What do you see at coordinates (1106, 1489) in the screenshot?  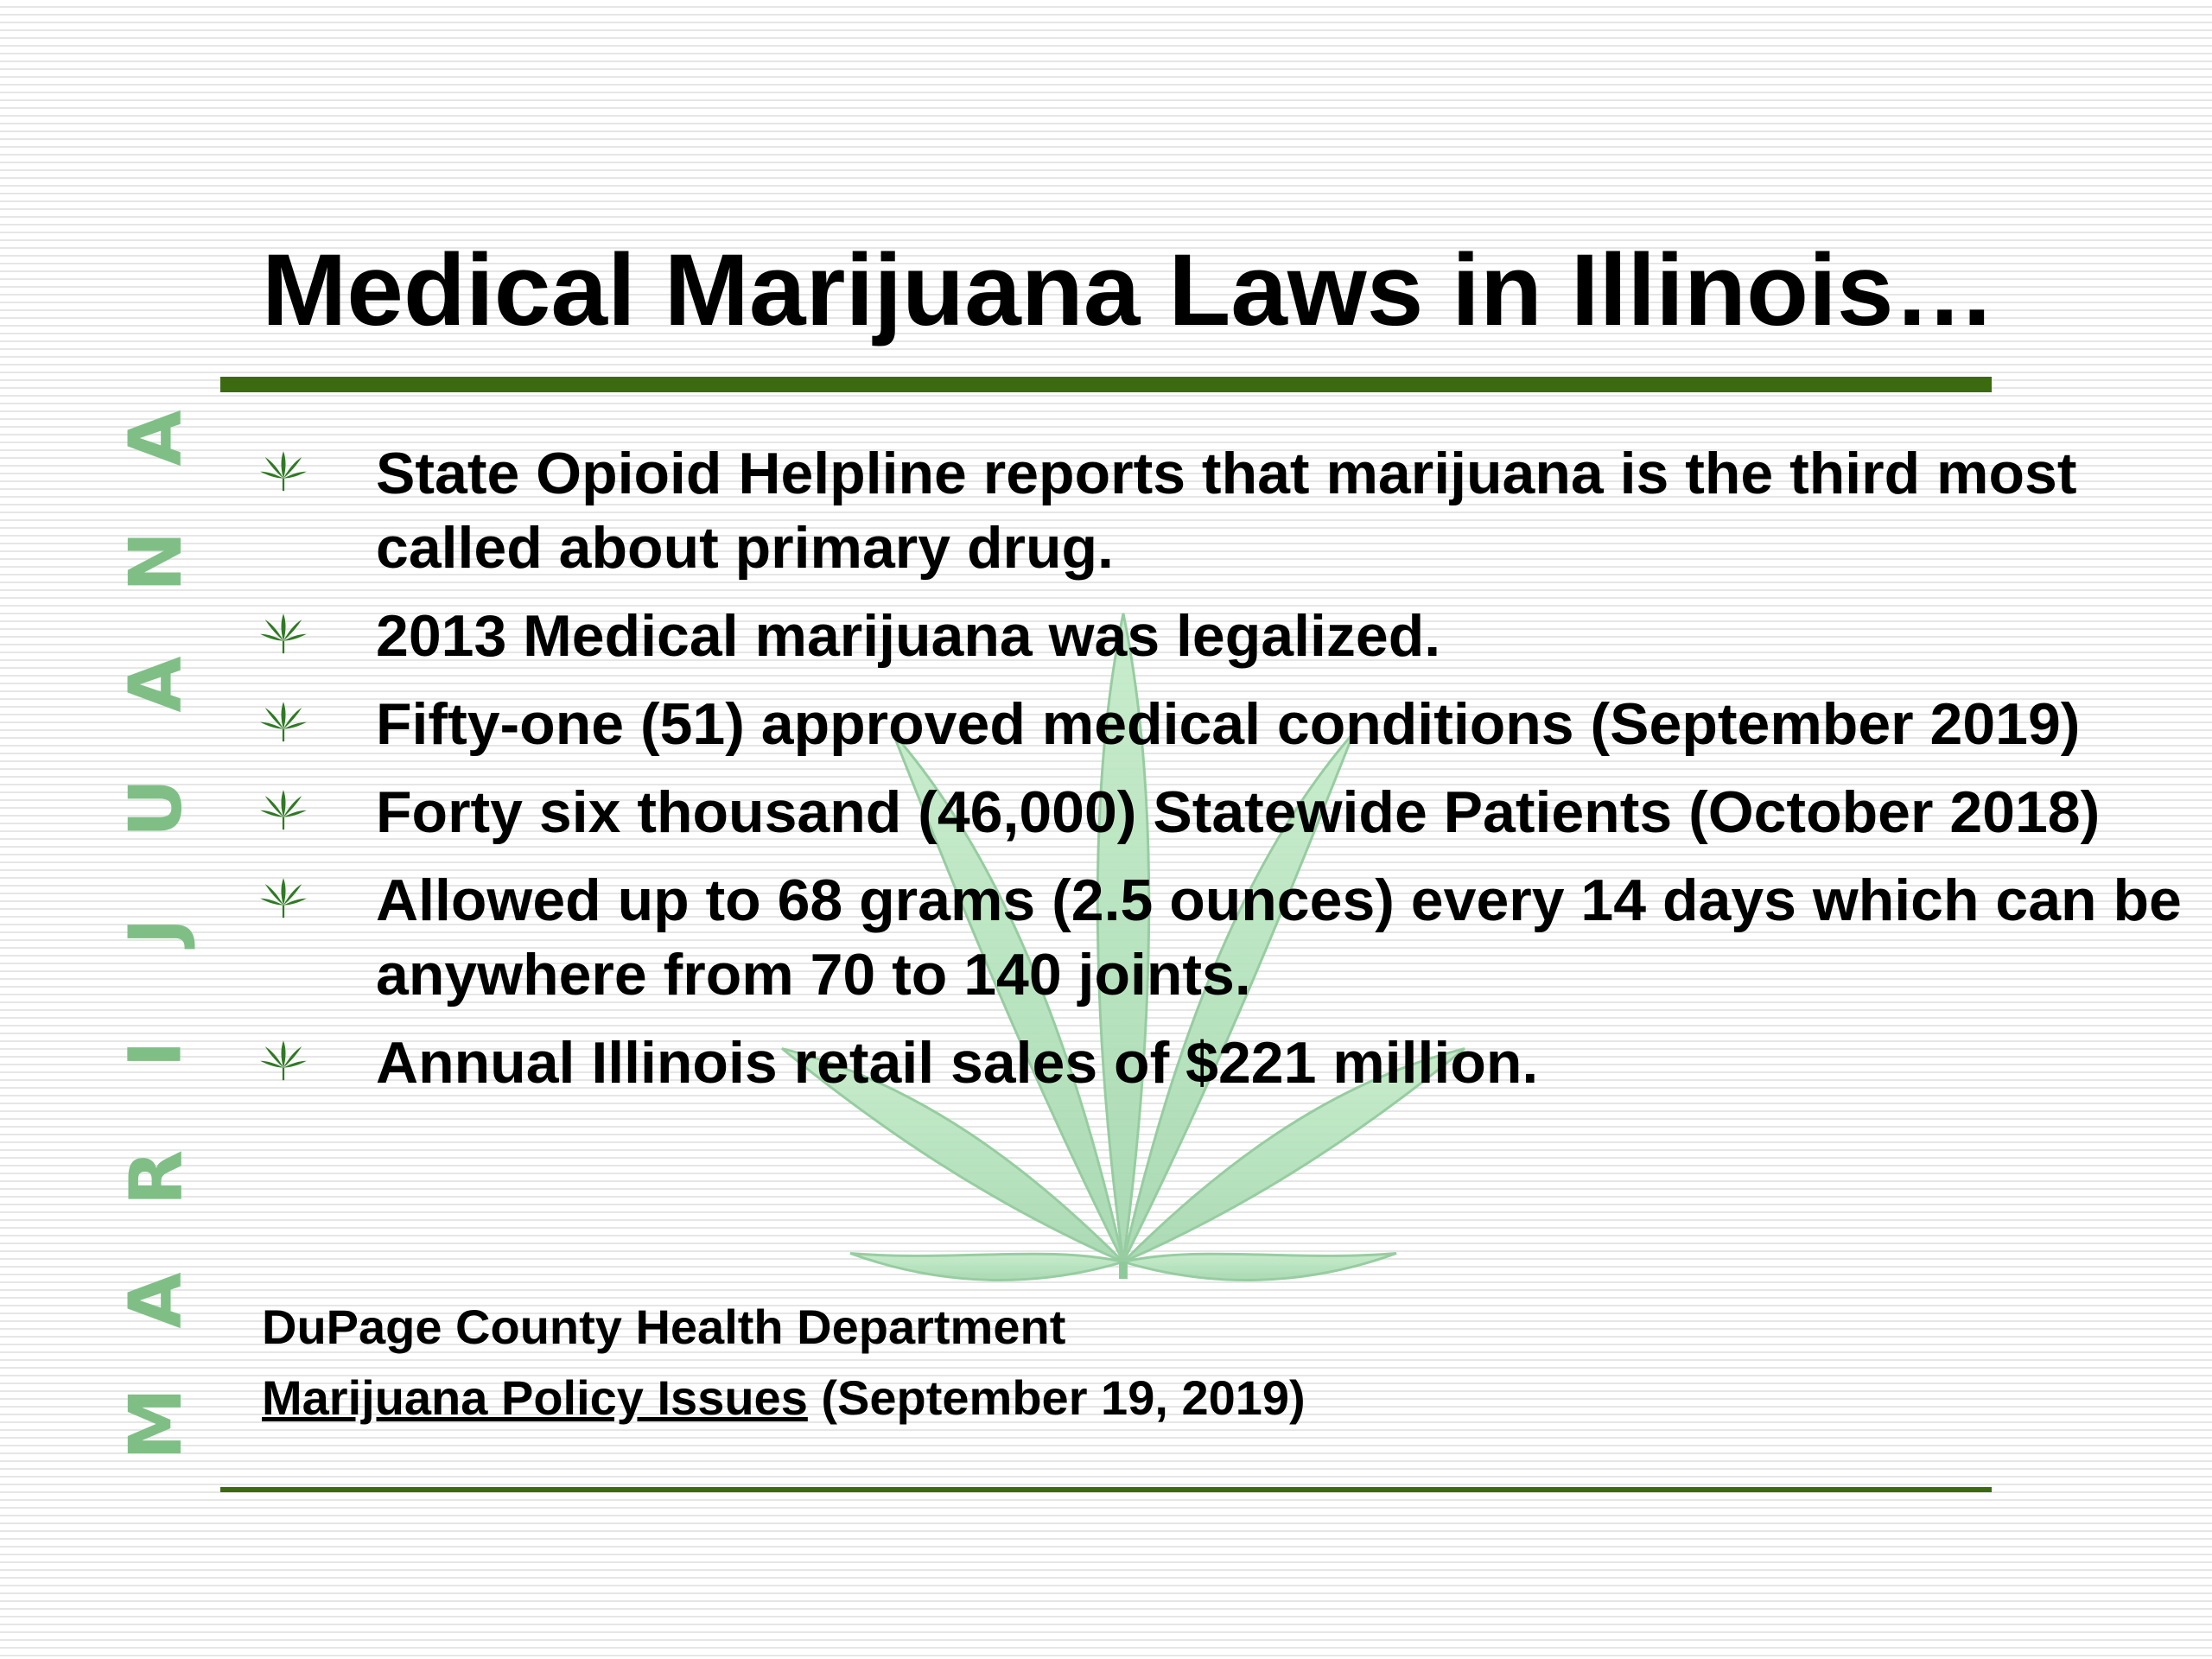 I see `footer-divider` at bounding box center [1106, 1489].